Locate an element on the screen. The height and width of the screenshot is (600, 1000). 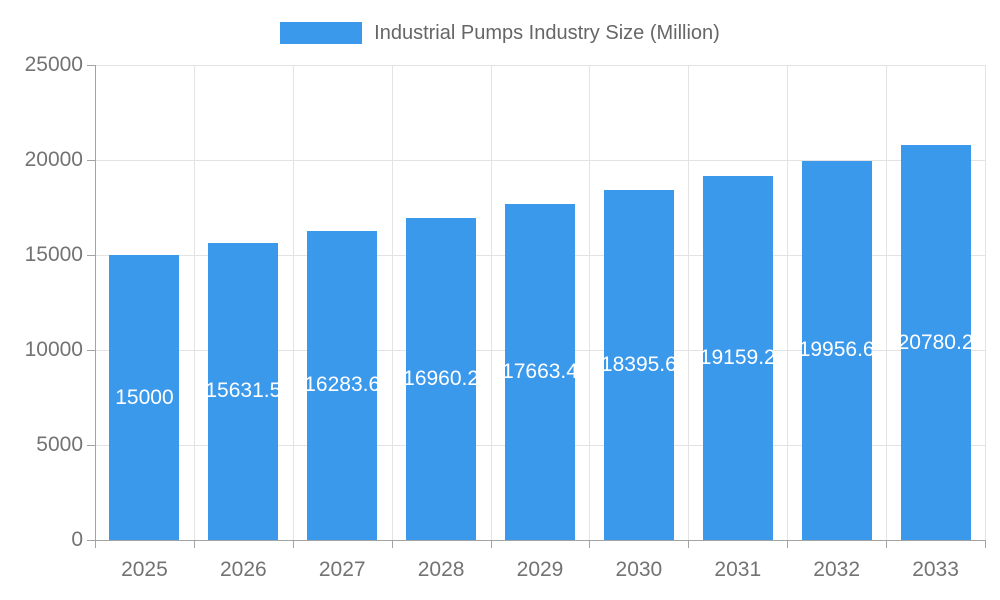
bar-value-label: 16283.6 is located at coordinates (342, 385).